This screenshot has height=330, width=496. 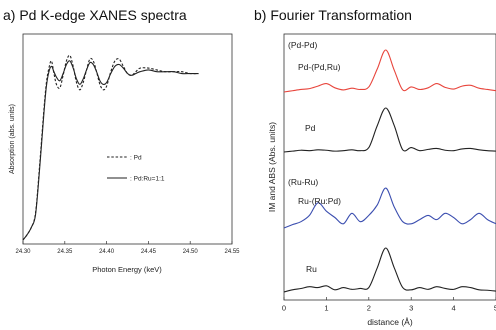 I want to click on chart-a-ylabel: Absorption (abs. units), so click(x=12, y=139).